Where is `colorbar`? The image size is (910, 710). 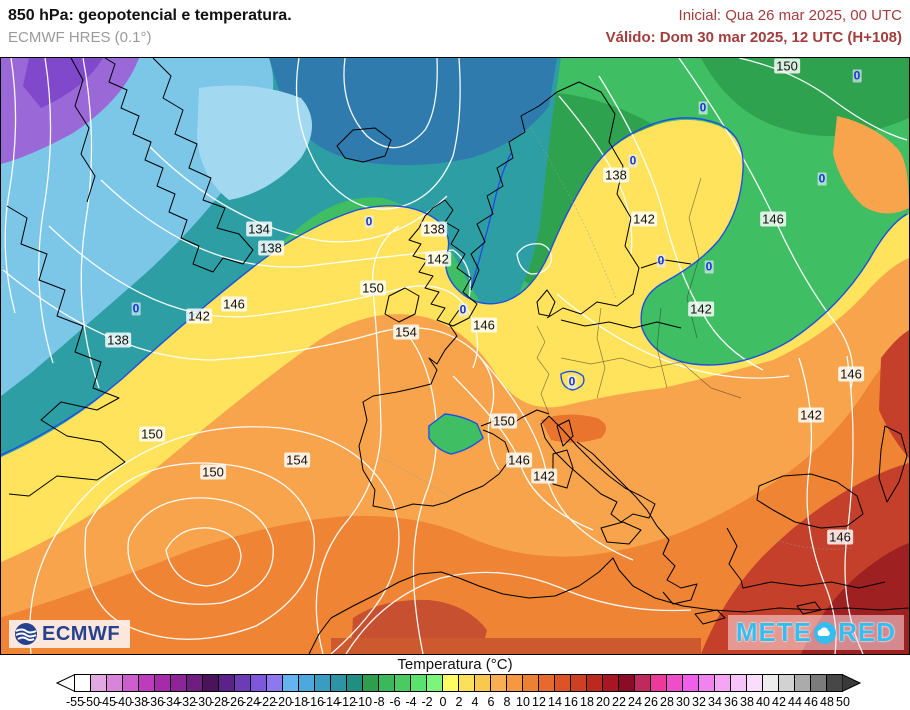
colorbar is located at coordinates (458, 683).